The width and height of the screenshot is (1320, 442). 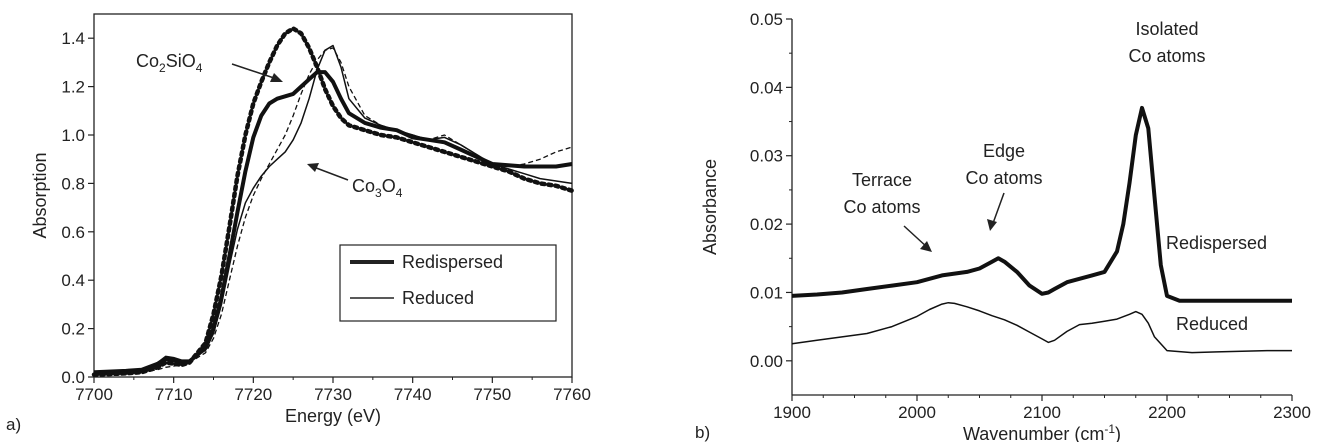 I want to click on annotation-edge-line2: Co atoms, so click(x=1003, y=178).